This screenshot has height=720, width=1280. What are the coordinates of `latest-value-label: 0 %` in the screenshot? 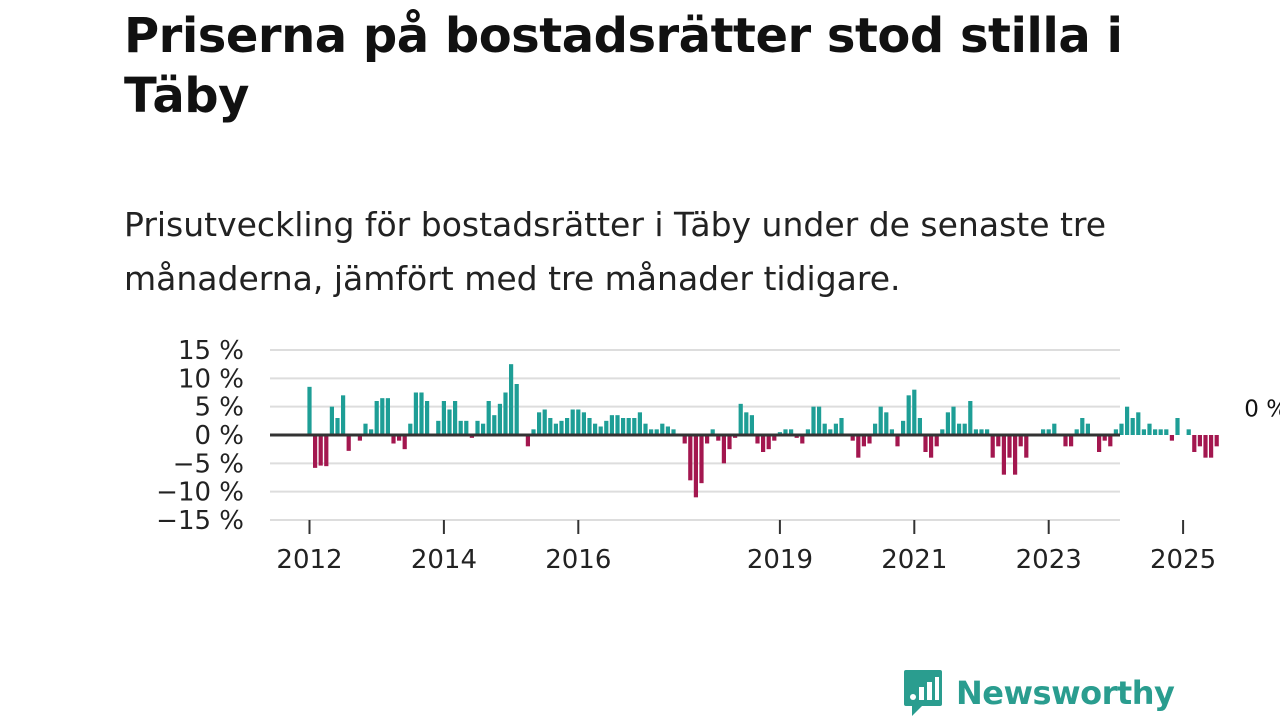 It's located at (1262, 410).